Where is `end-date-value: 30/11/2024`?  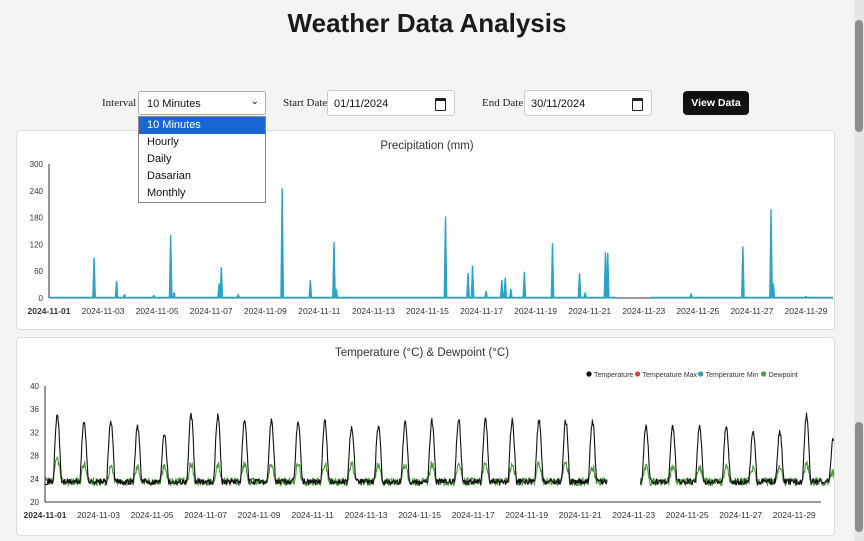 end-date-value: 30/11/2024 is located at coordinates (558, 104).